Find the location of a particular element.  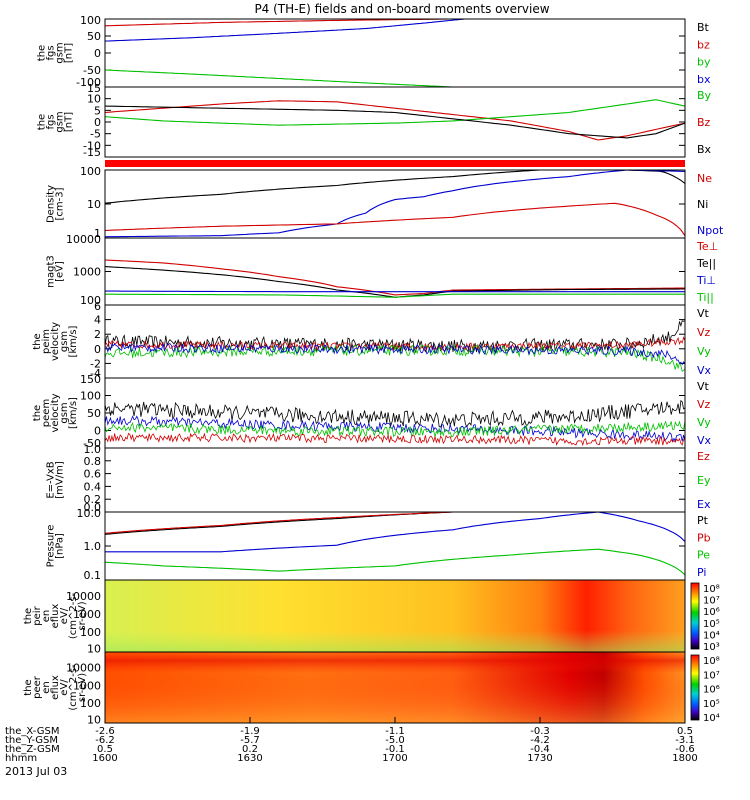

y-axis-label-line: [cm-3] is located at coordinates (60, 203).